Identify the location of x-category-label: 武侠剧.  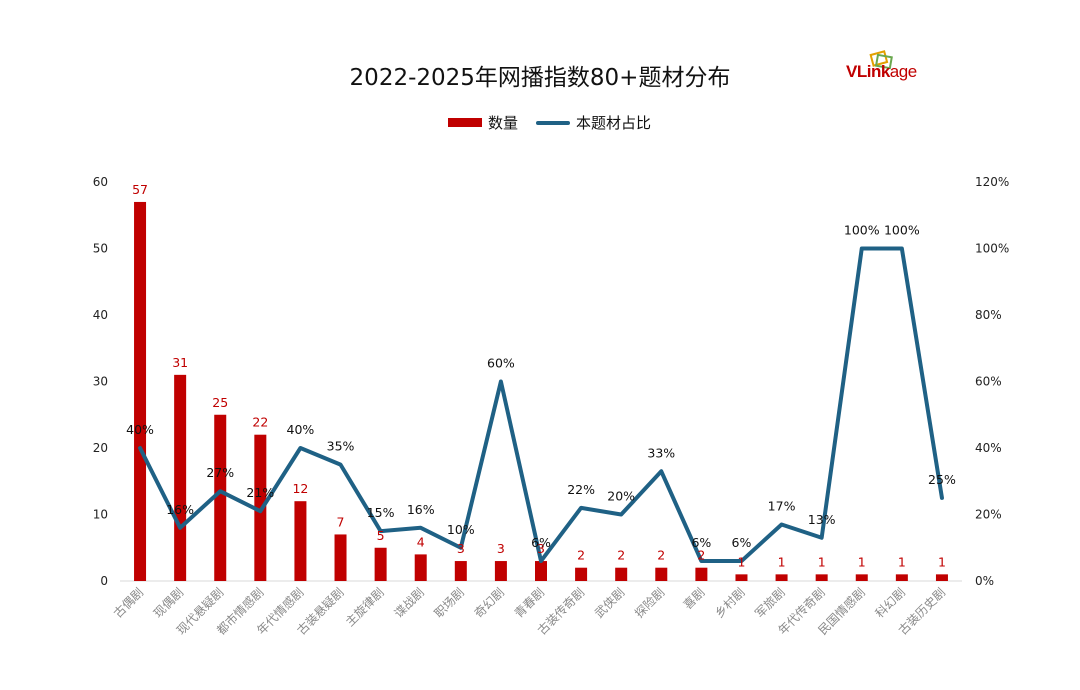
(609, 602).